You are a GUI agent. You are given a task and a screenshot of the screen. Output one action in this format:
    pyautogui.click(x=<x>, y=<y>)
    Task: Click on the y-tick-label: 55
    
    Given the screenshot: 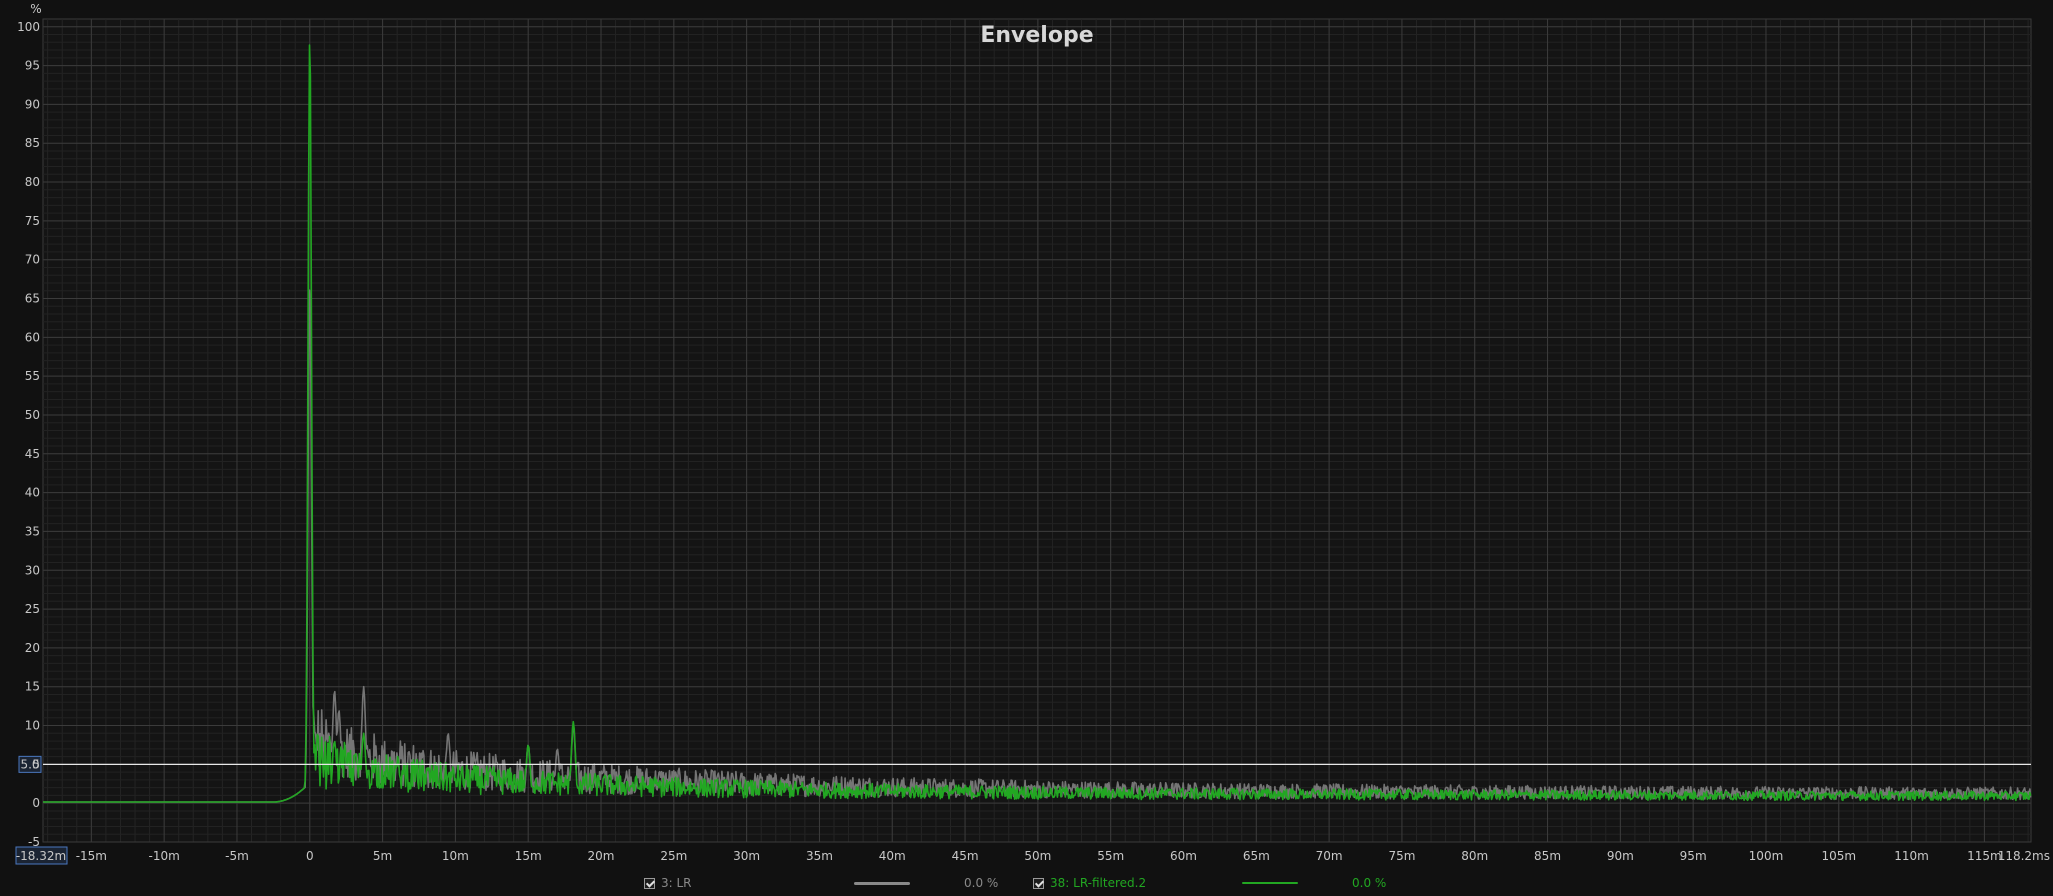 What is the action you would take?
    pyautogui.click(x=32, y=376)
    